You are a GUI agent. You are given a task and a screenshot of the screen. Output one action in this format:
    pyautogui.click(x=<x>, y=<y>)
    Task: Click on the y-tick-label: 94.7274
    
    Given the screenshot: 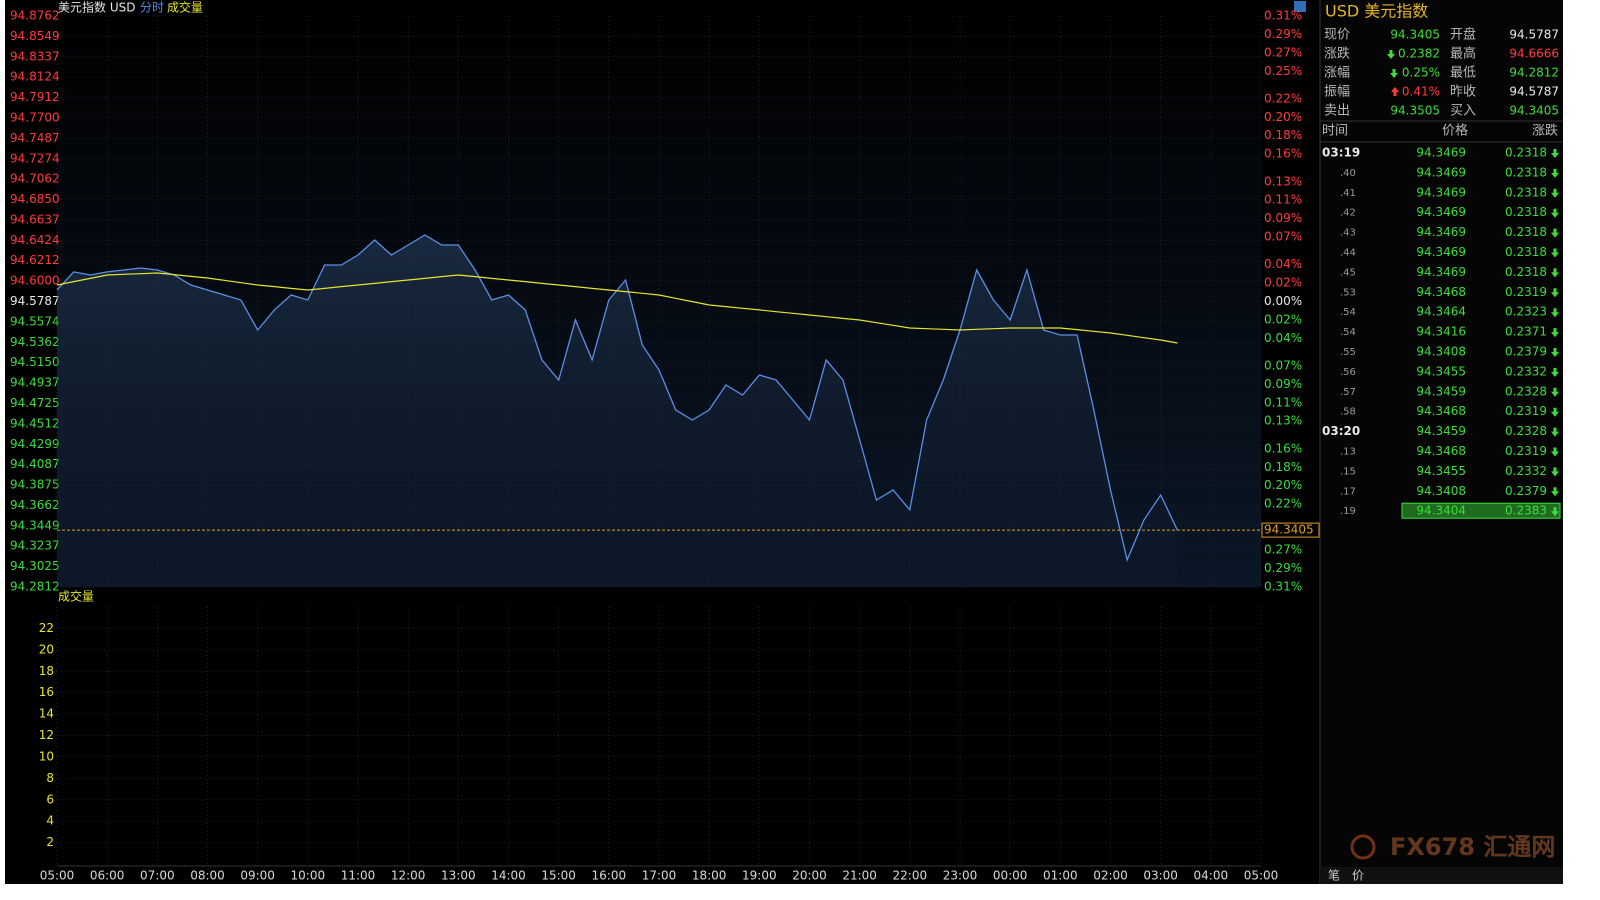 What is the action you would take?
    pyautogui.click(x=35, y=158)
    